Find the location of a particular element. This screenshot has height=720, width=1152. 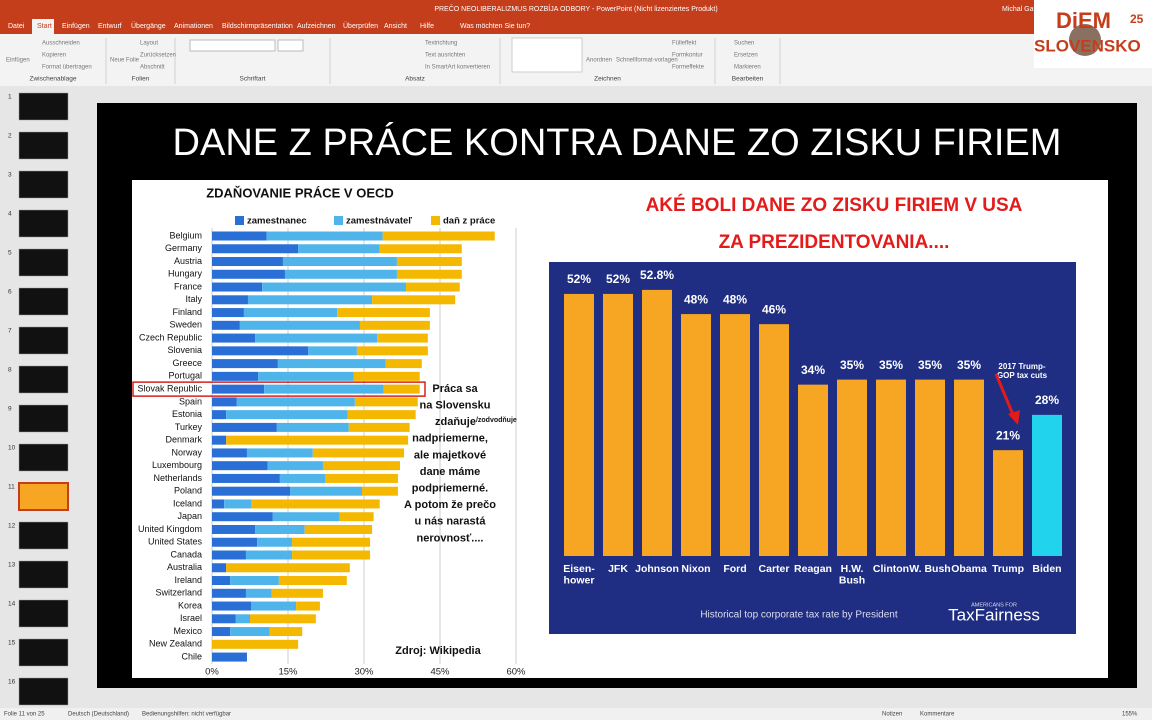

ribbon-button: Textrichtung is located at coordinates (441, 44).